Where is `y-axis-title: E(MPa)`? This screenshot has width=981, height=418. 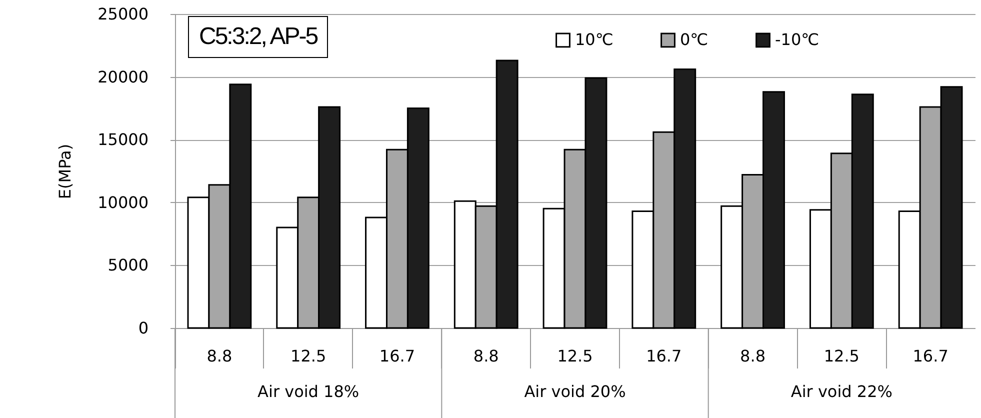
y-axis-title: E(MPa) is located at coordinates (65, 172).